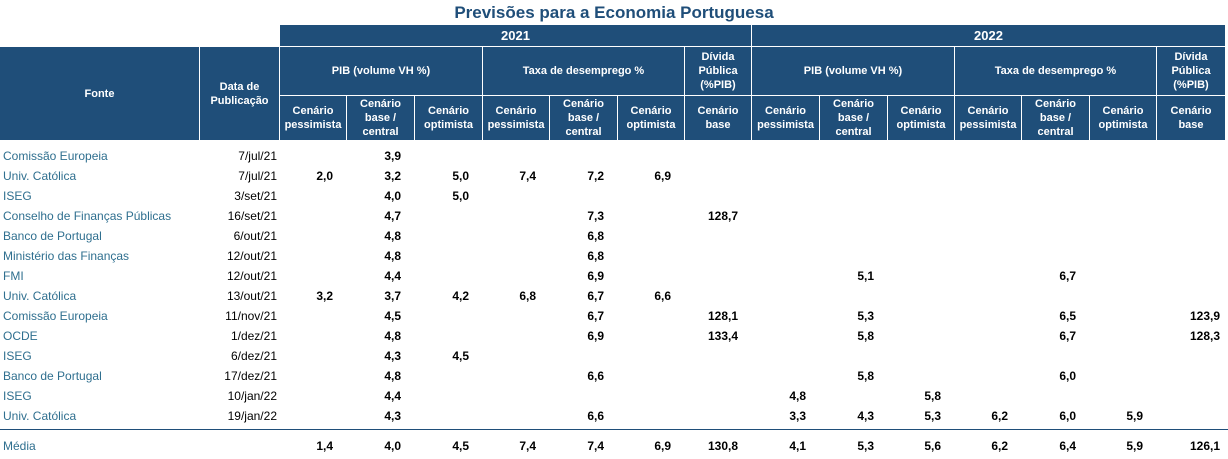  What do you see at coordinates (595, 416) in the screenshot?
I see `row-value: 6,6` at bounding box center [595, 416].